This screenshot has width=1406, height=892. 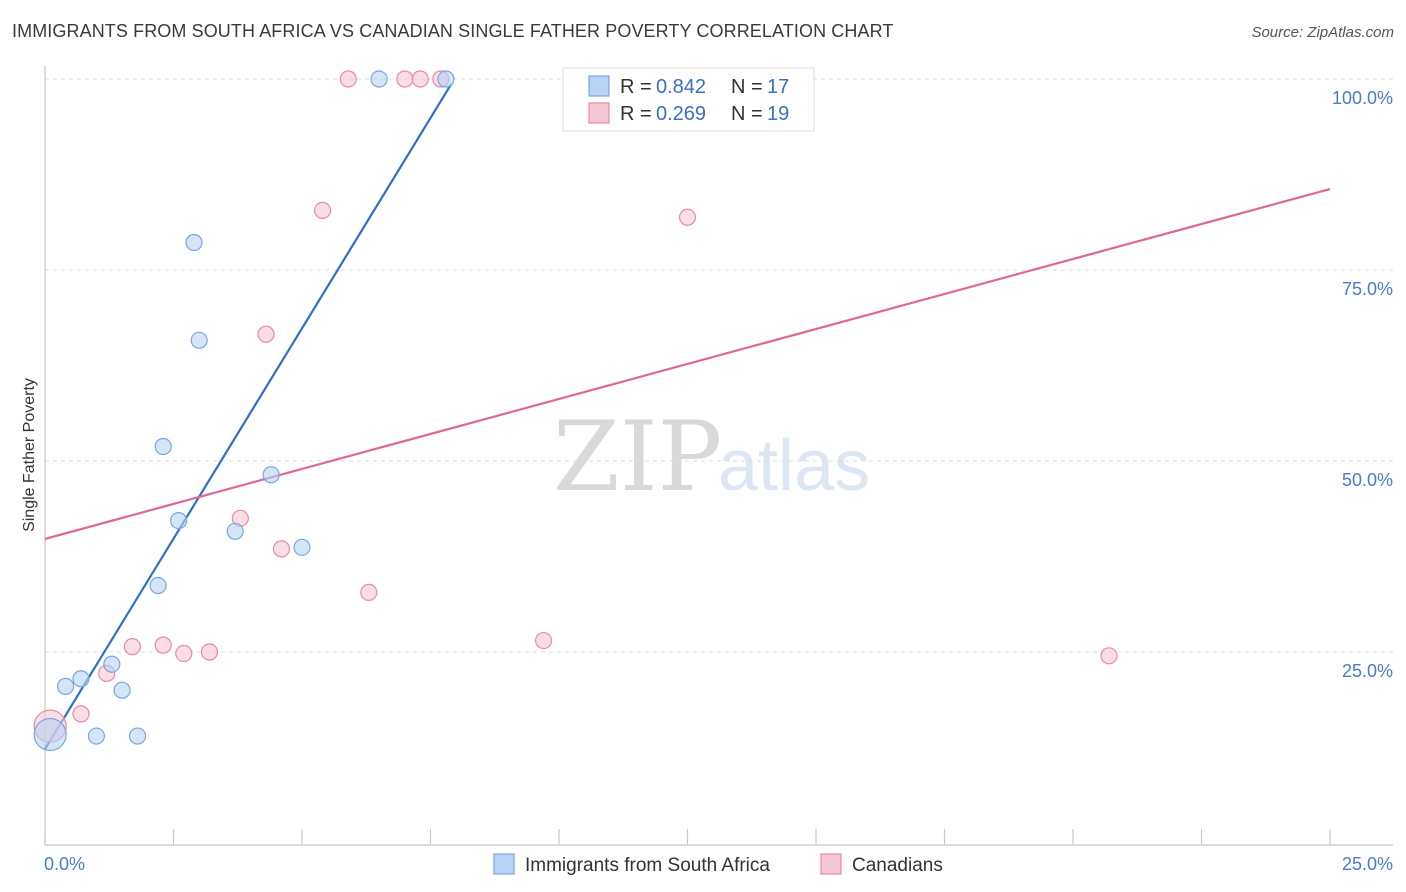 I want to click on legend-n-label-blue: N =, so click(x=747, y=87).